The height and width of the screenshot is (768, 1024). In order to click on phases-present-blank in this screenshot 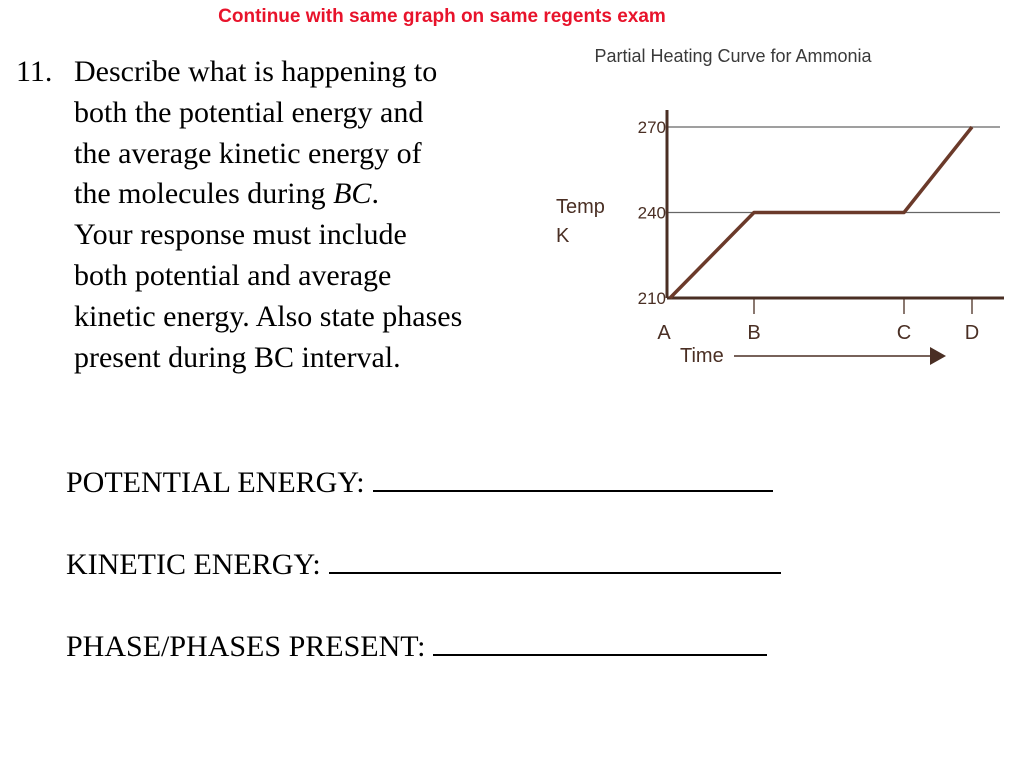, I will do `click(600, 640)`.